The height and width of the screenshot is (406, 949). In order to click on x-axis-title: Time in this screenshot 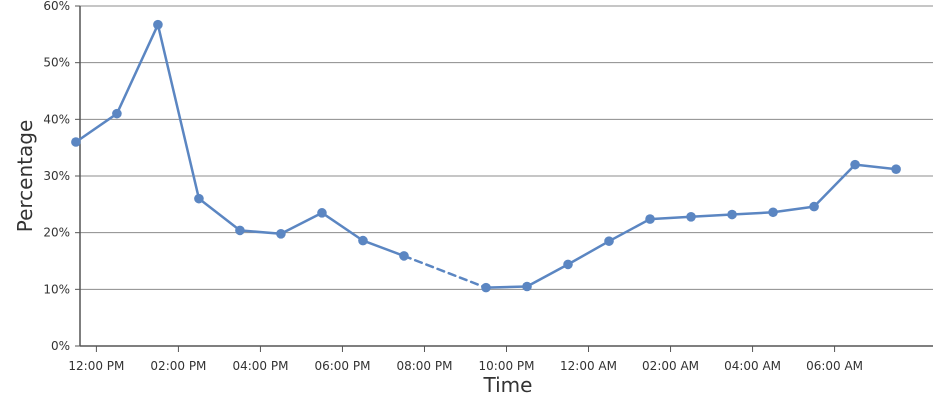, I will do `click(508, 385)`.